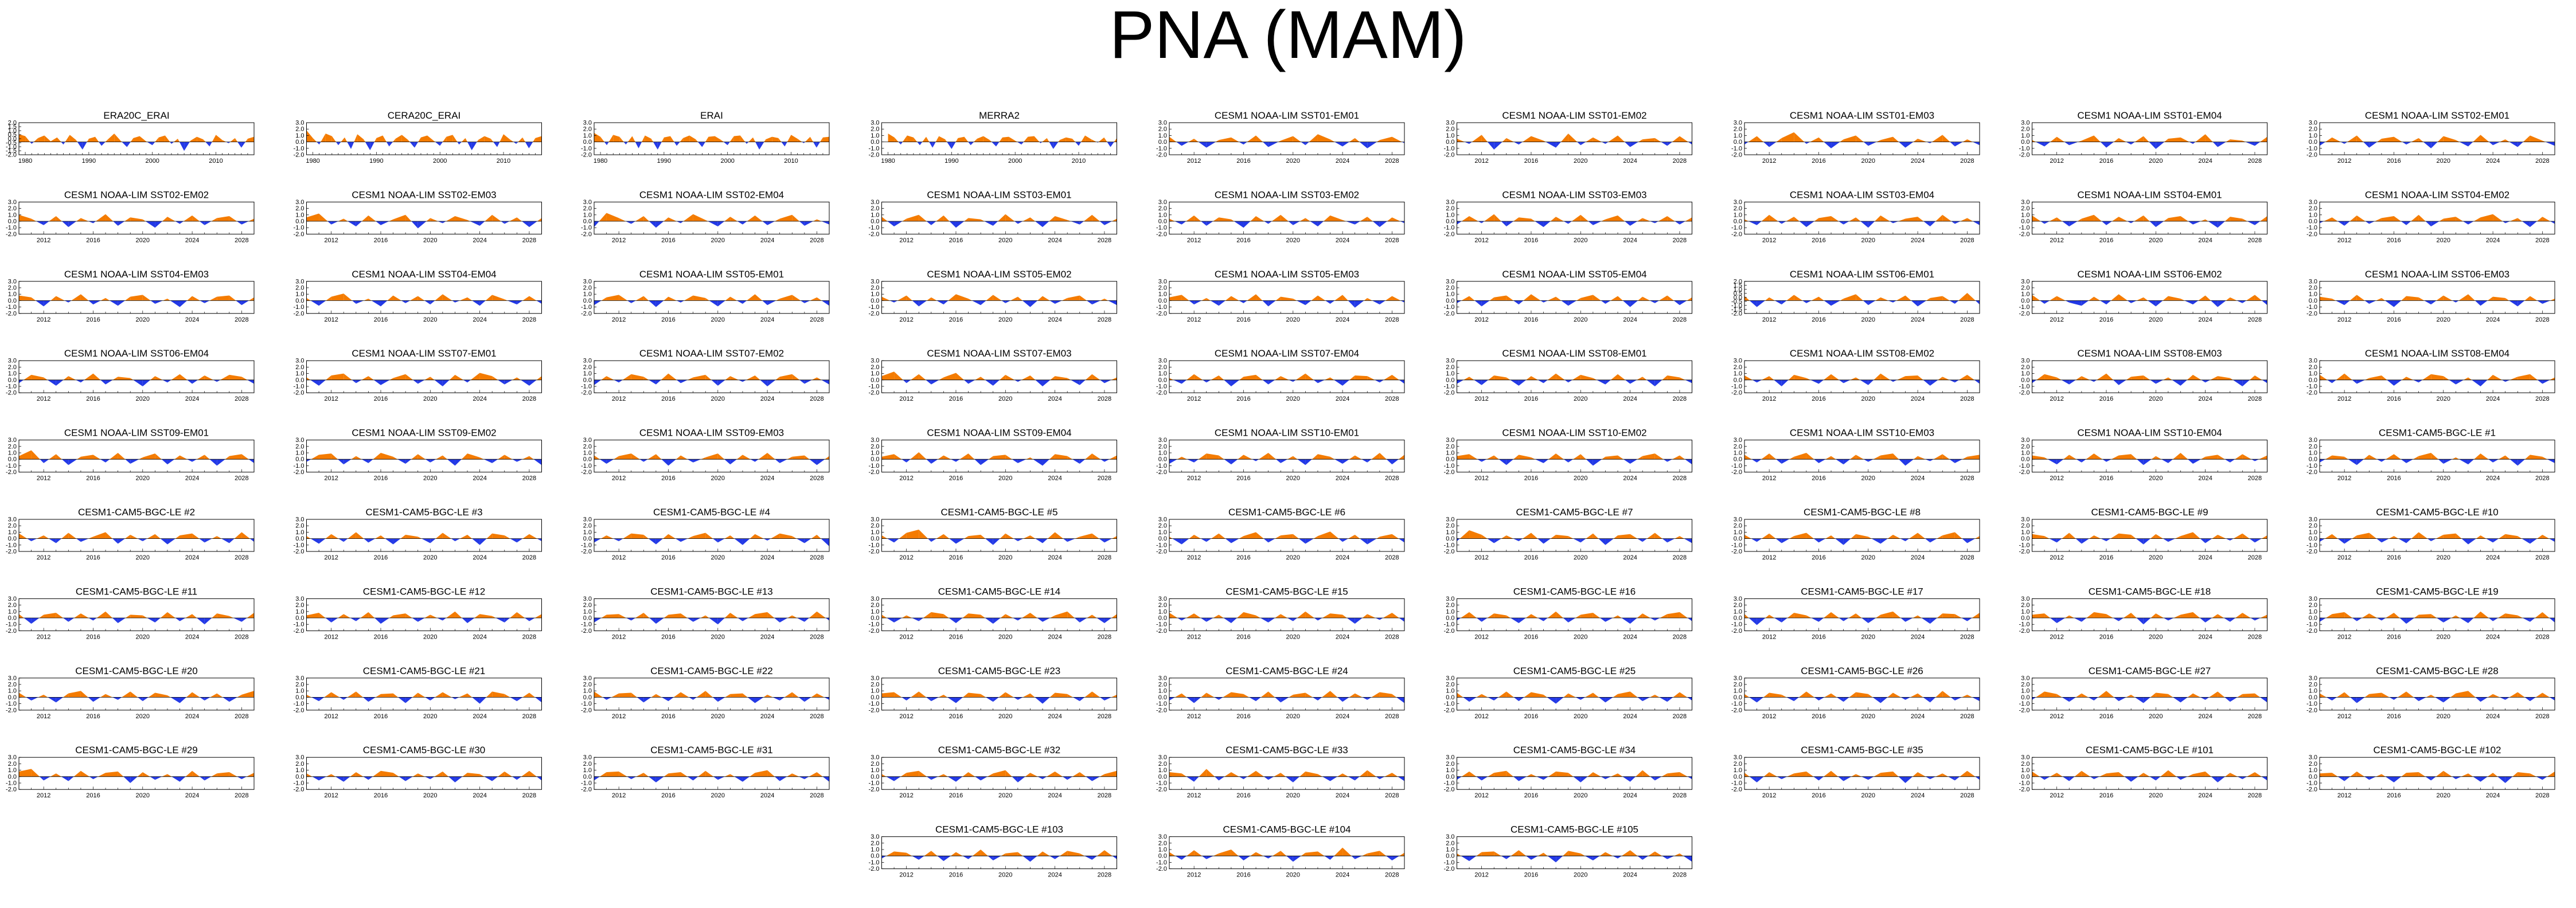 This screenshot has width=2576, height=908. What do you see at coordinates (668, 478) in the screenshot?
I see `x-tick-label: 2016` at bounding box center [668, 478].